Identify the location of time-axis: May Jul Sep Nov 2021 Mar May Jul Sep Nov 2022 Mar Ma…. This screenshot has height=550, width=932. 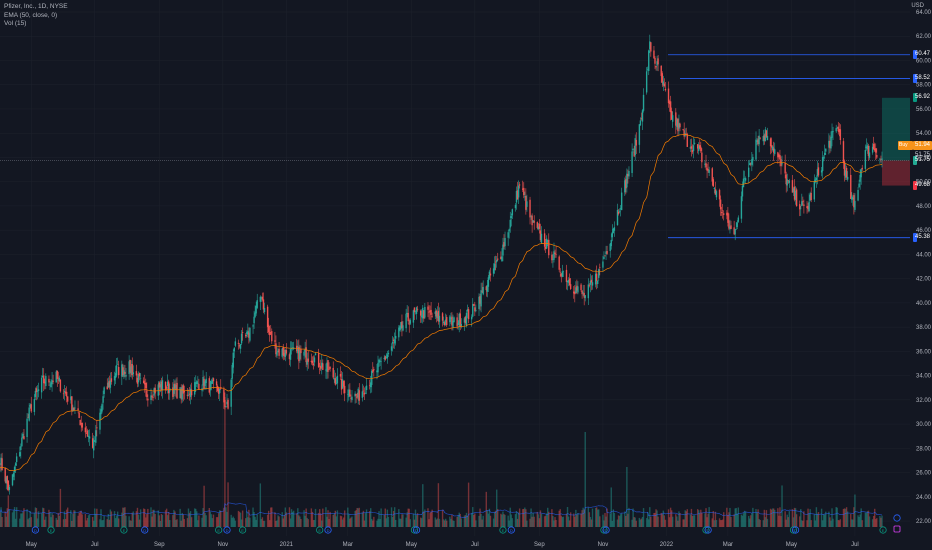
(442, 545).